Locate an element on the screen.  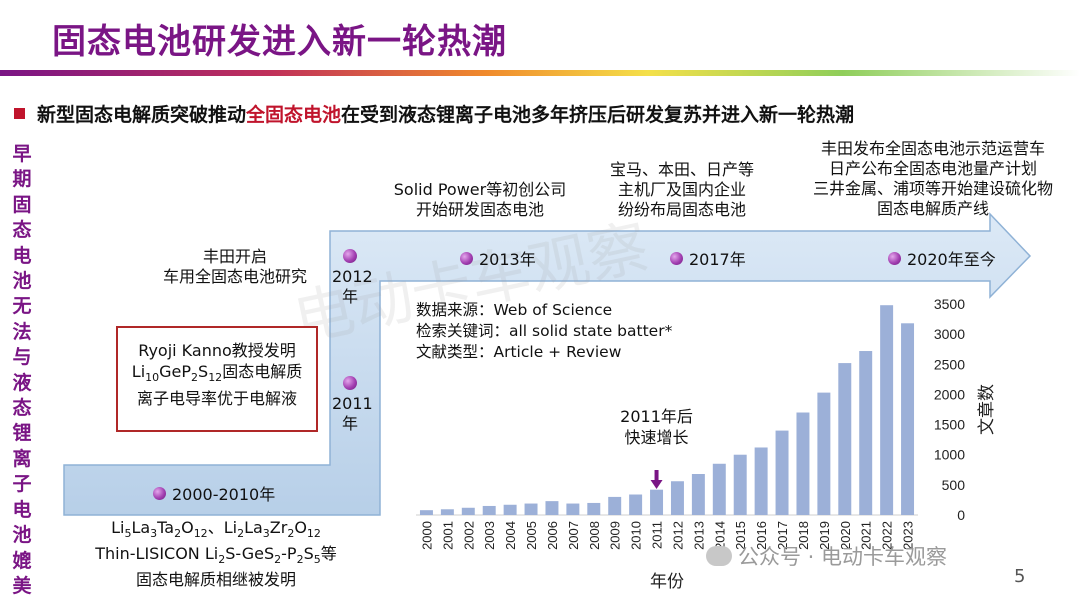
year-2017-label: 2017年 is located at coordinates (717, 259).